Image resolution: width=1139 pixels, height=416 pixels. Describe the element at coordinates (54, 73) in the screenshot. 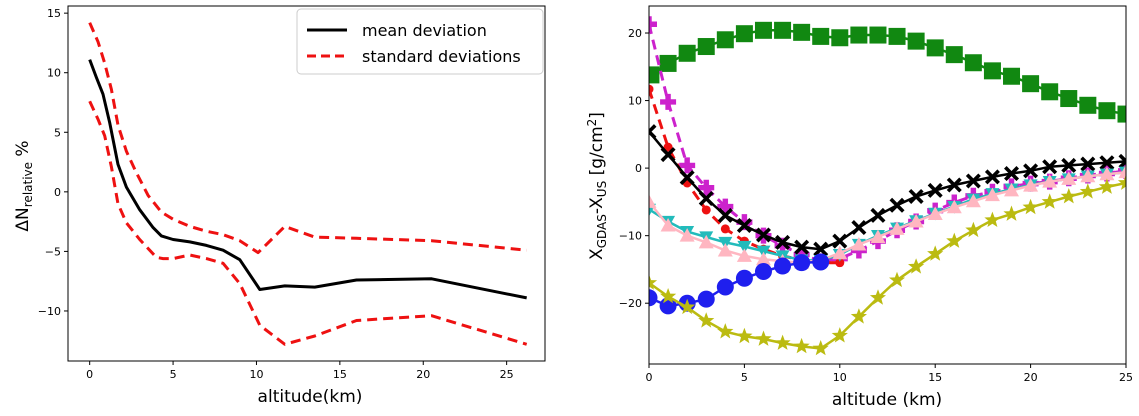

I see `left-y-tick-label: 10` at that location.